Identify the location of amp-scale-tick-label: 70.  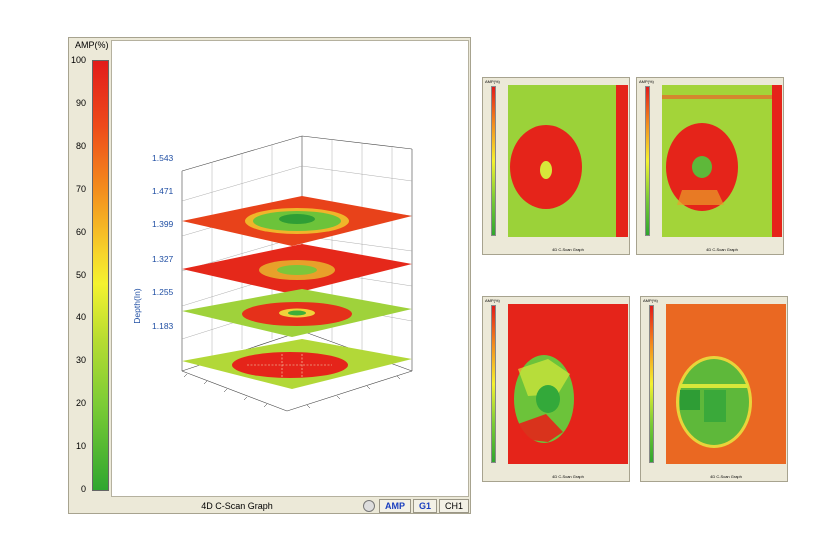
(80, 188).